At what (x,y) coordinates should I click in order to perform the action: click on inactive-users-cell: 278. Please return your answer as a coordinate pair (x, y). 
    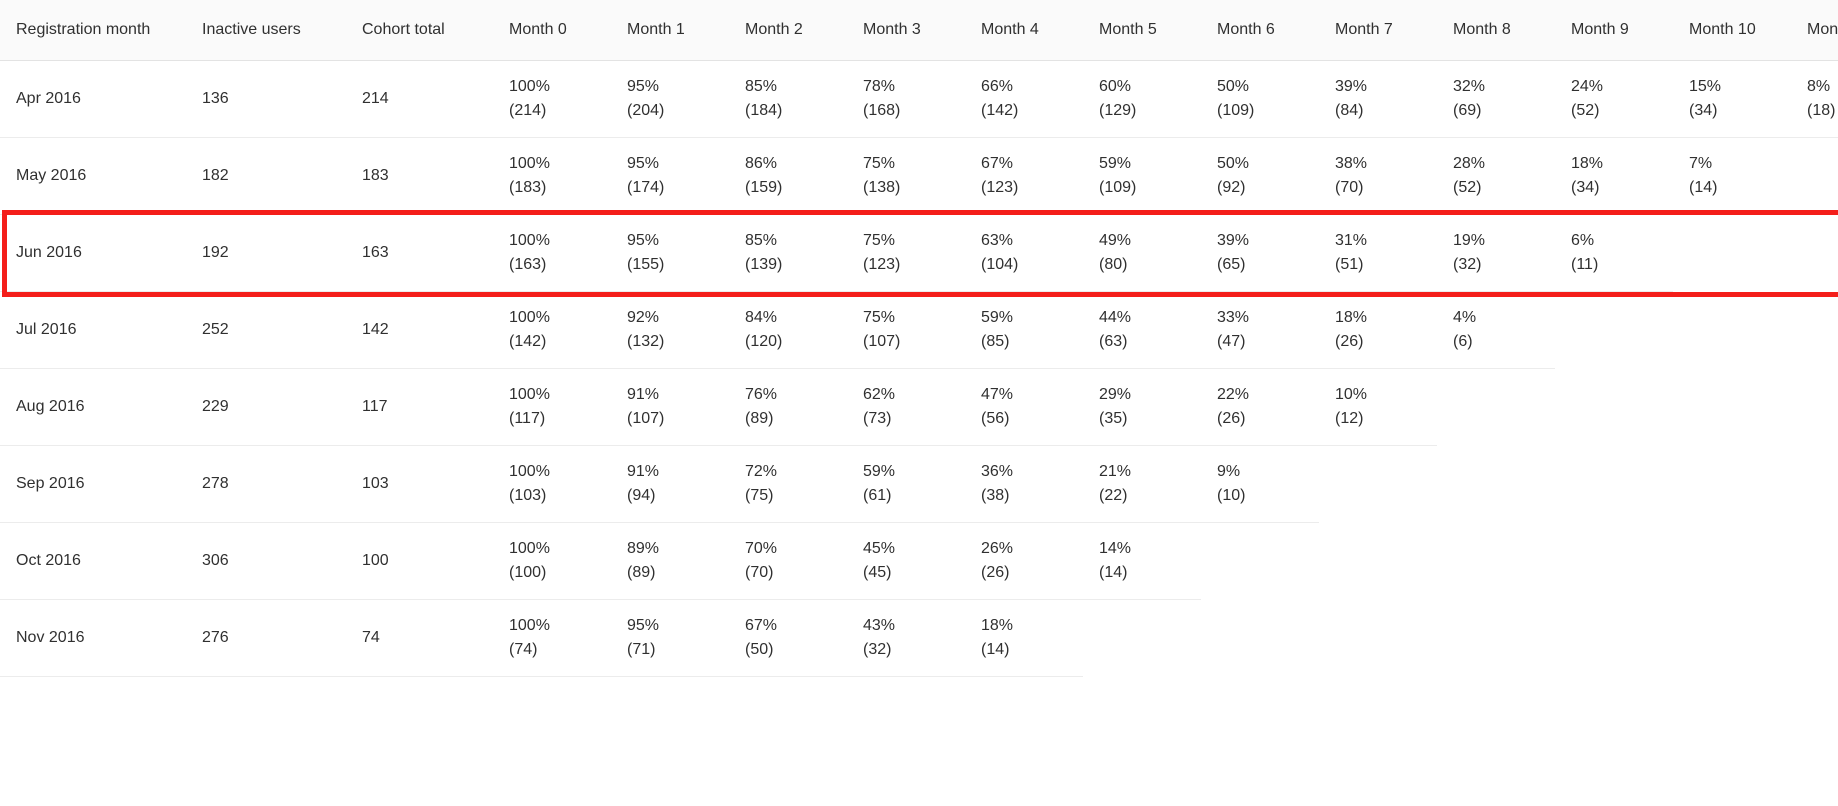
    Looking at the image, I should click on (266, 484).